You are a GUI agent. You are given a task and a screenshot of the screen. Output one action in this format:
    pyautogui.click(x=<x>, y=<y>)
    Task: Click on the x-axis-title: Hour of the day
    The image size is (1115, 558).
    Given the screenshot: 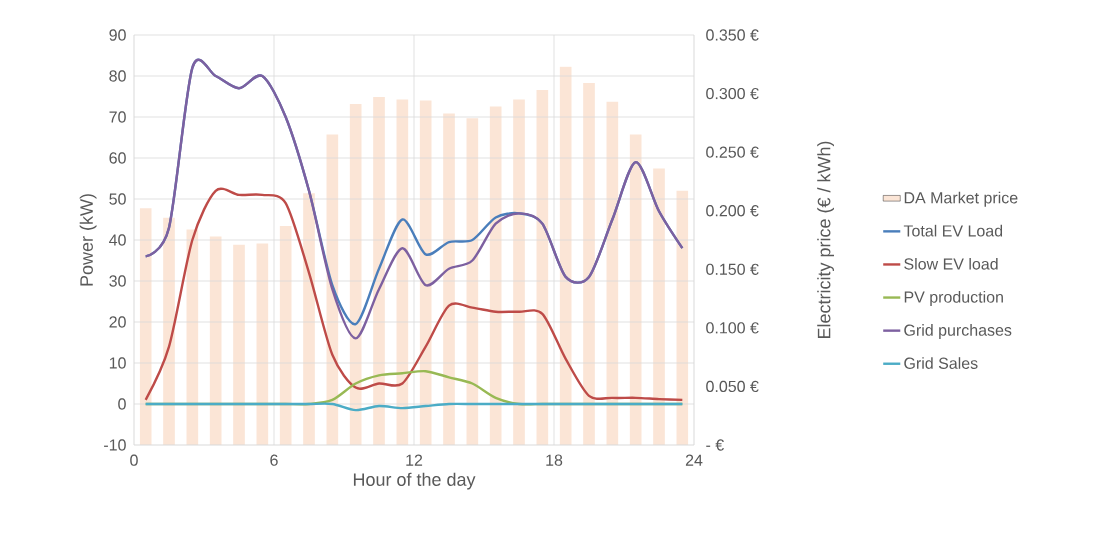 What is the action you would take?
    pyautogui.click(x=414, y=481)
    